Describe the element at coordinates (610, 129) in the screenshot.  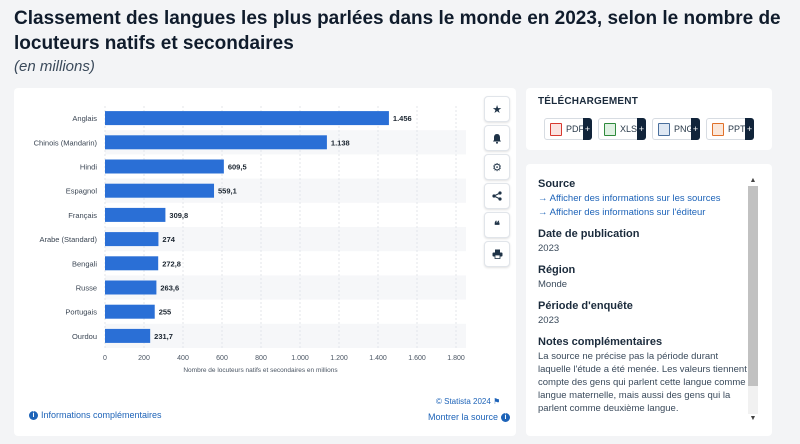
I see `xls-file-icon` at that location.